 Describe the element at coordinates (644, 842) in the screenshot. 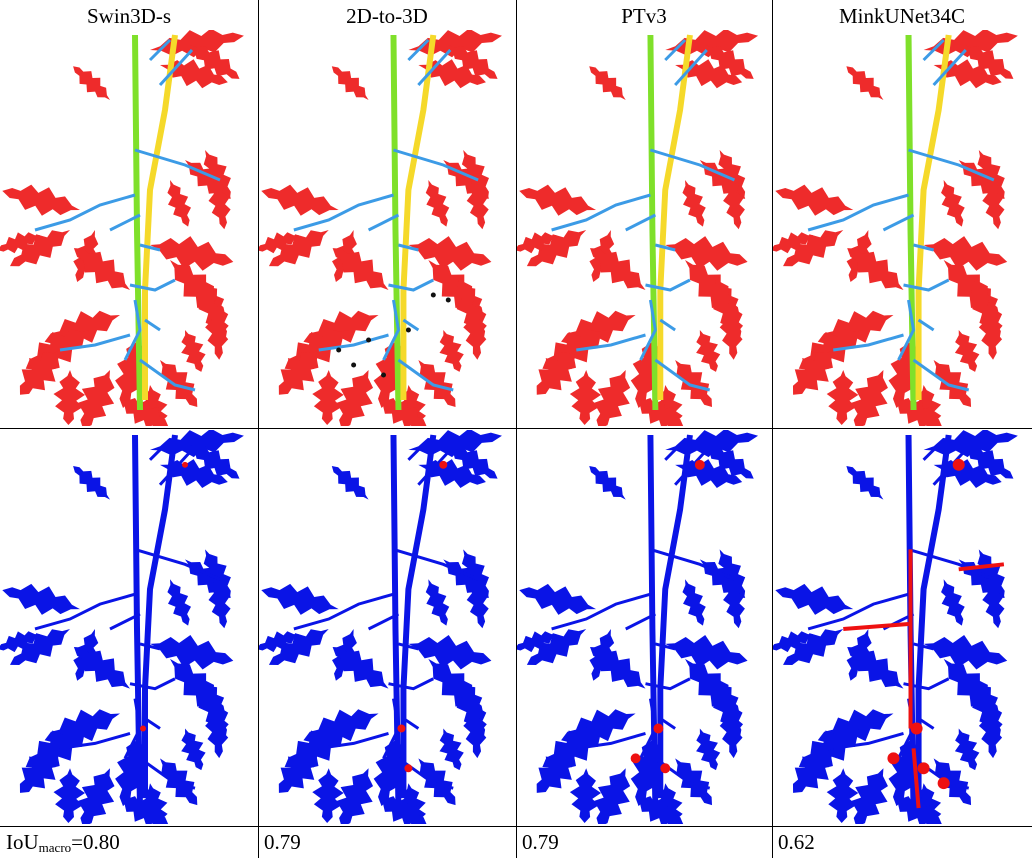

I see `score-ptv3: 0.79` at that location.